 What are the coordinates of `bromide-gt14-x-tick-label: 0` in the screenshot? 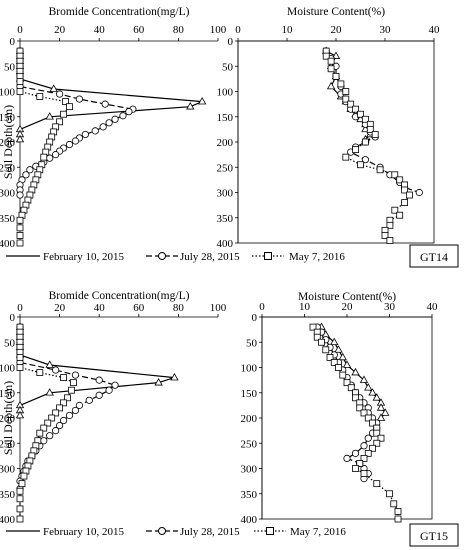 It's located at (20, 30).